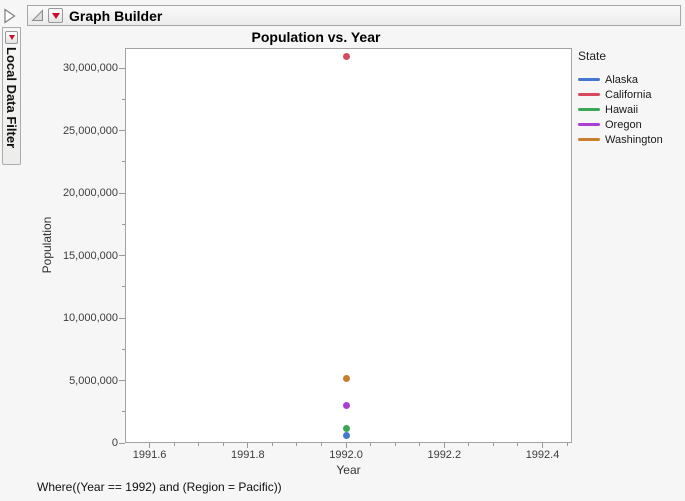  Describe the element at coordinates (348, 470) in the screenshot. I see `x-axis-title: Year` at that location.